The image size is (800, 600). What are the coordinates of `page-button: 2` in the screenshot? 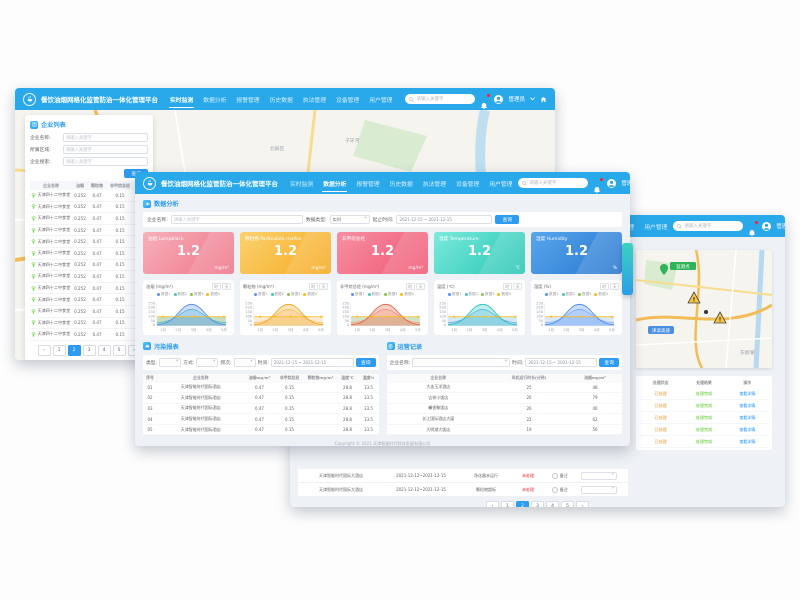 It's located at (522, 504).